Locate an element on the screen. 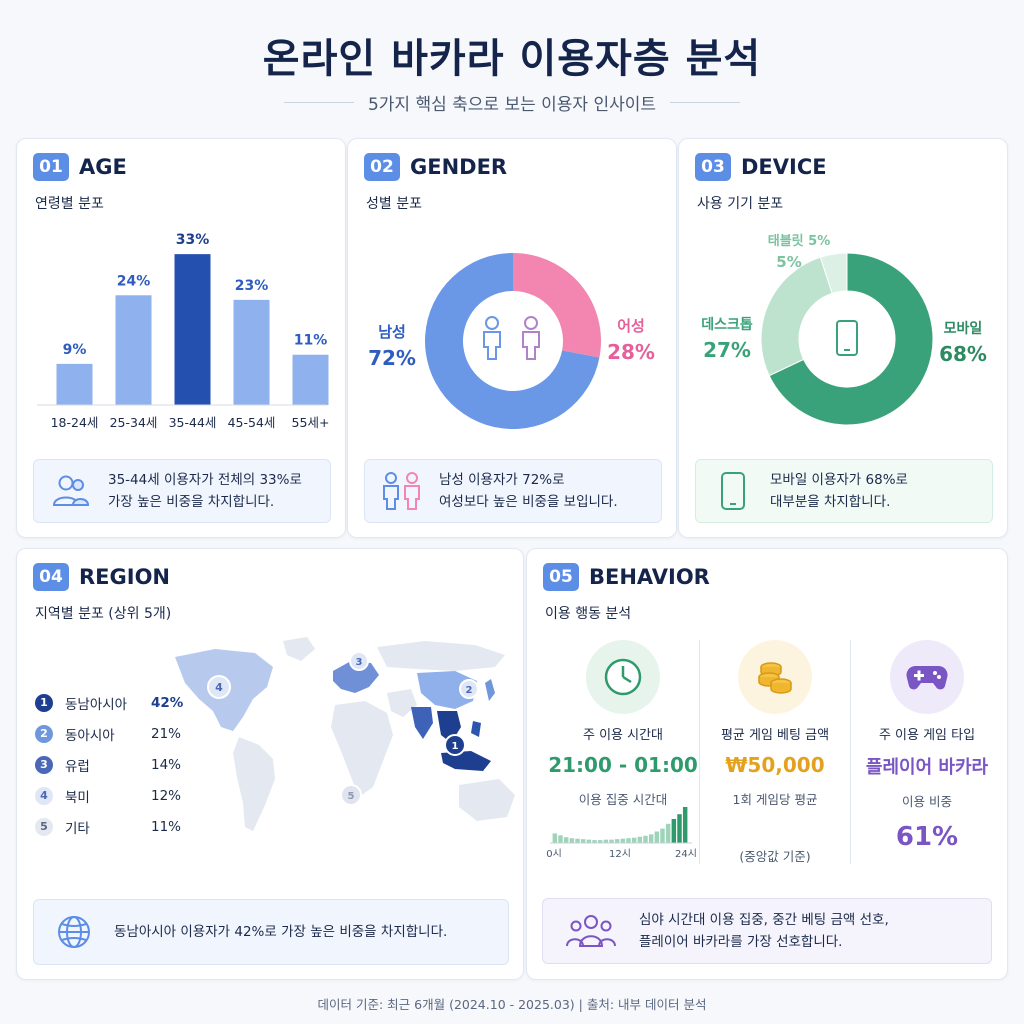  device-label-desktop: 데스크톱 is located at coordinates (727, 325).